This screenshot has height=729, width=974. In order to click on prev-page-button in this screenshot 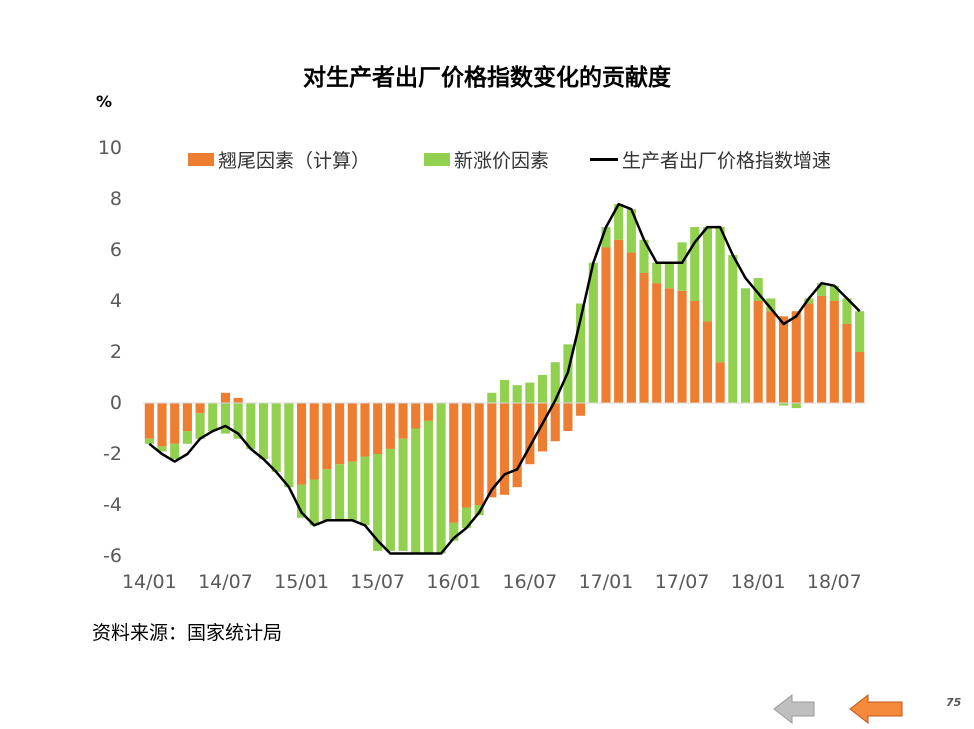, I will do `click(876, 711)`.